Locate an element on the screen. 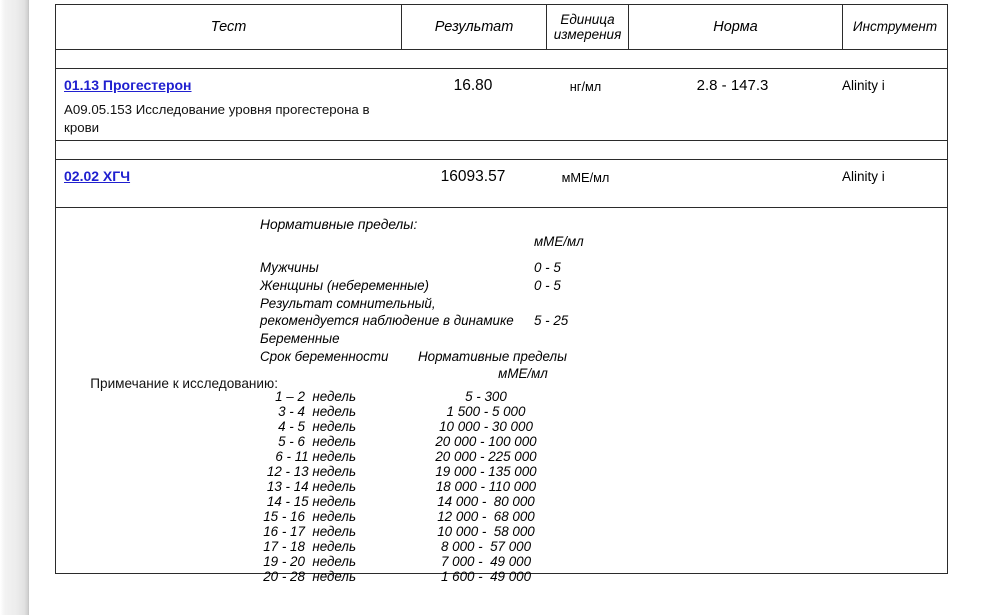 The width and height of the screenshot is (1000, 615). column-header-test: Тест is located at coordinates (228, 27).